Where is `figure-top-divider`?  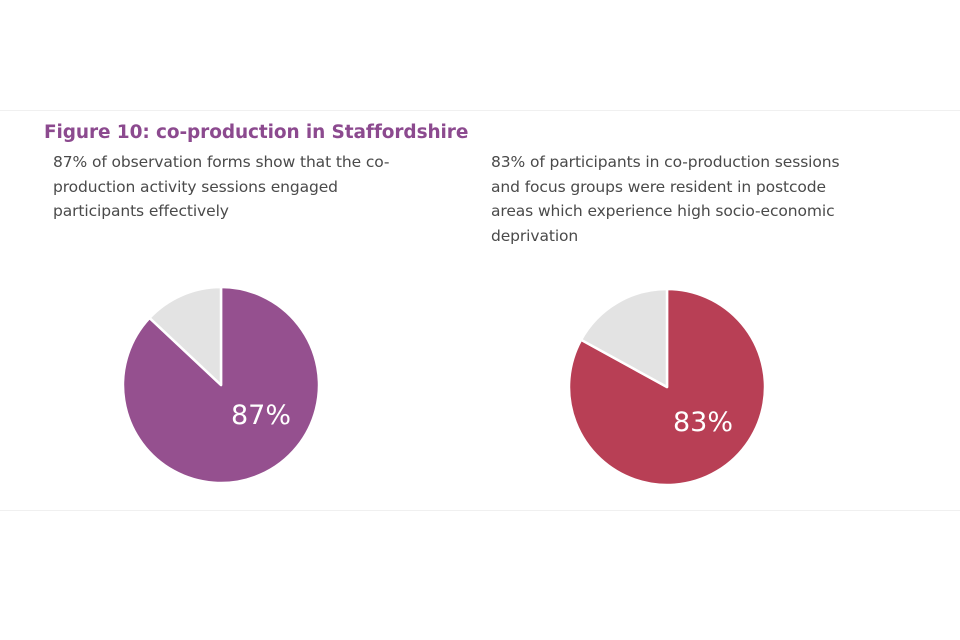 figure-top-divider is located at coordinates (480, 110).